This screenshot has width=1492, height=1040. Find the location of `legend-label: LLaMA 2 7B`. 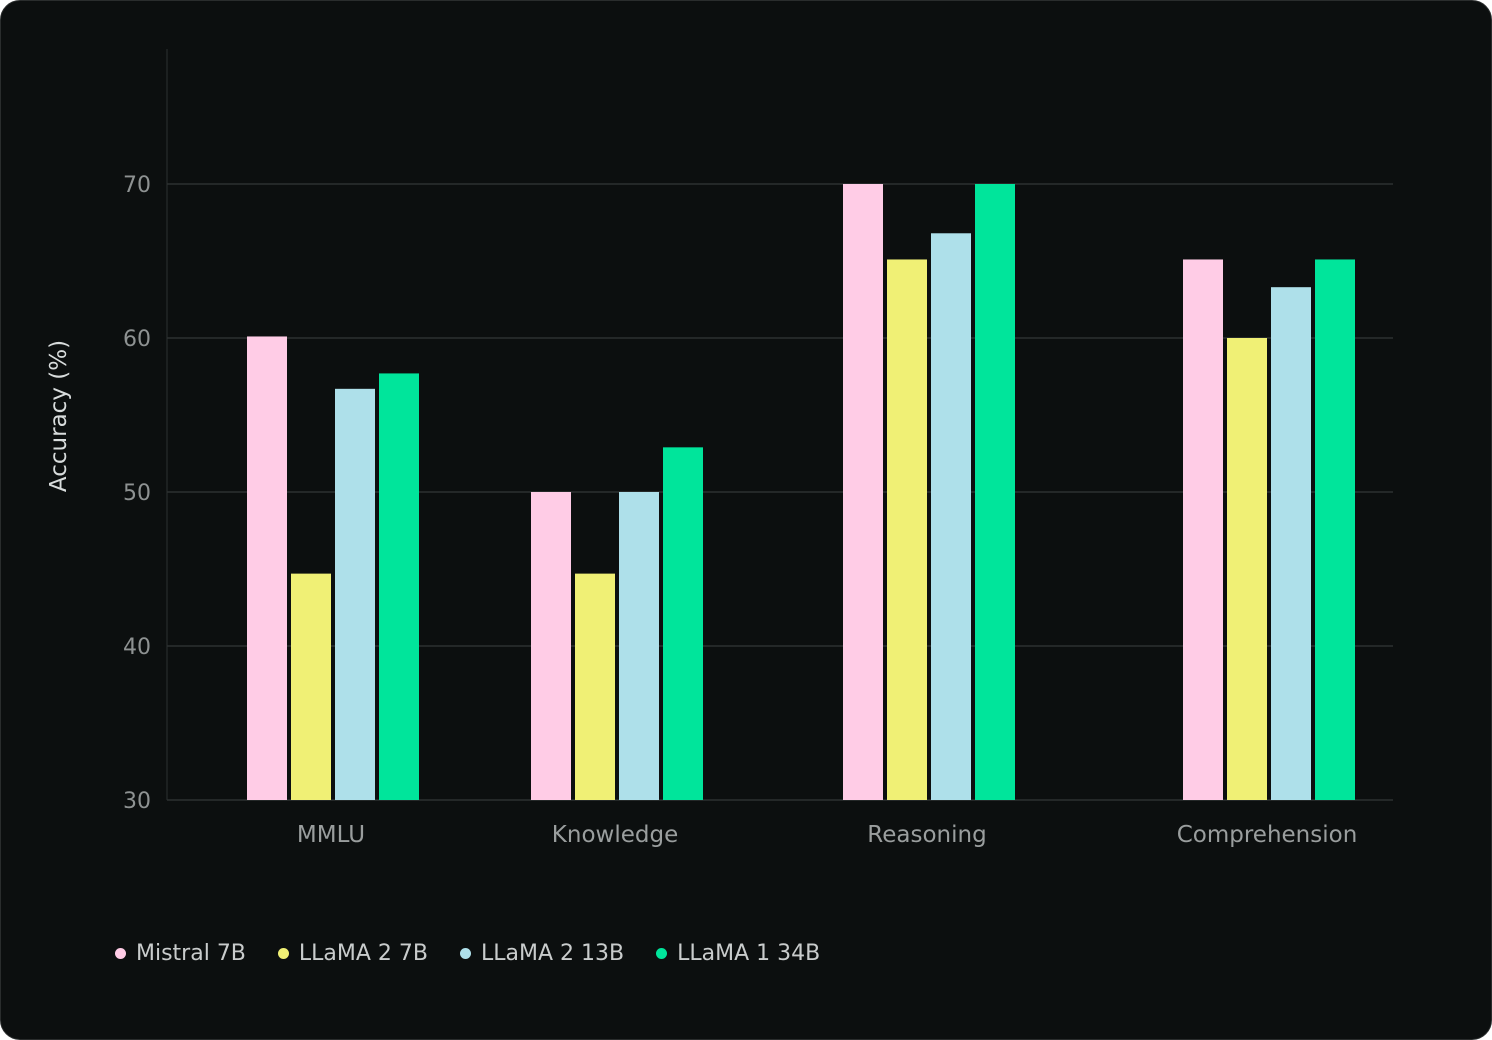

legend-label: LLaMA 2 7B is located at coordinates (363, 953).